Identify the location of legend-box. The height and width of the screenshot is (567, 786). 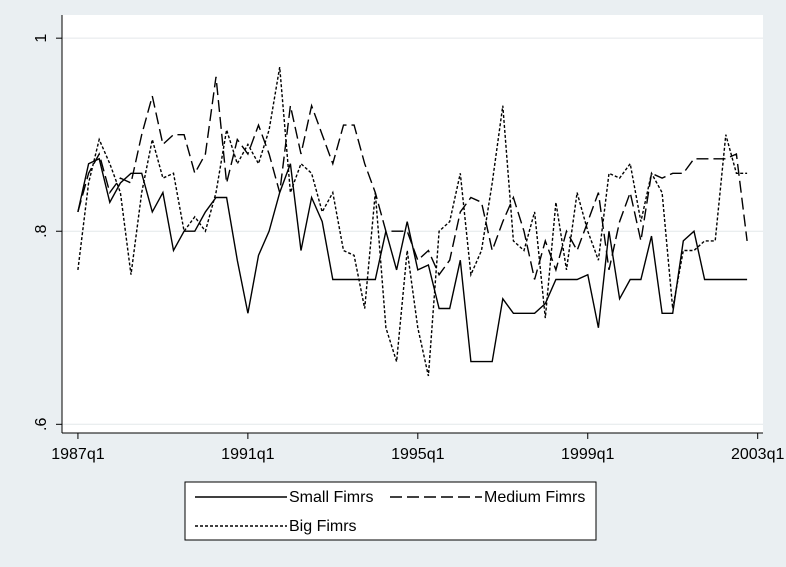
(390, 511).